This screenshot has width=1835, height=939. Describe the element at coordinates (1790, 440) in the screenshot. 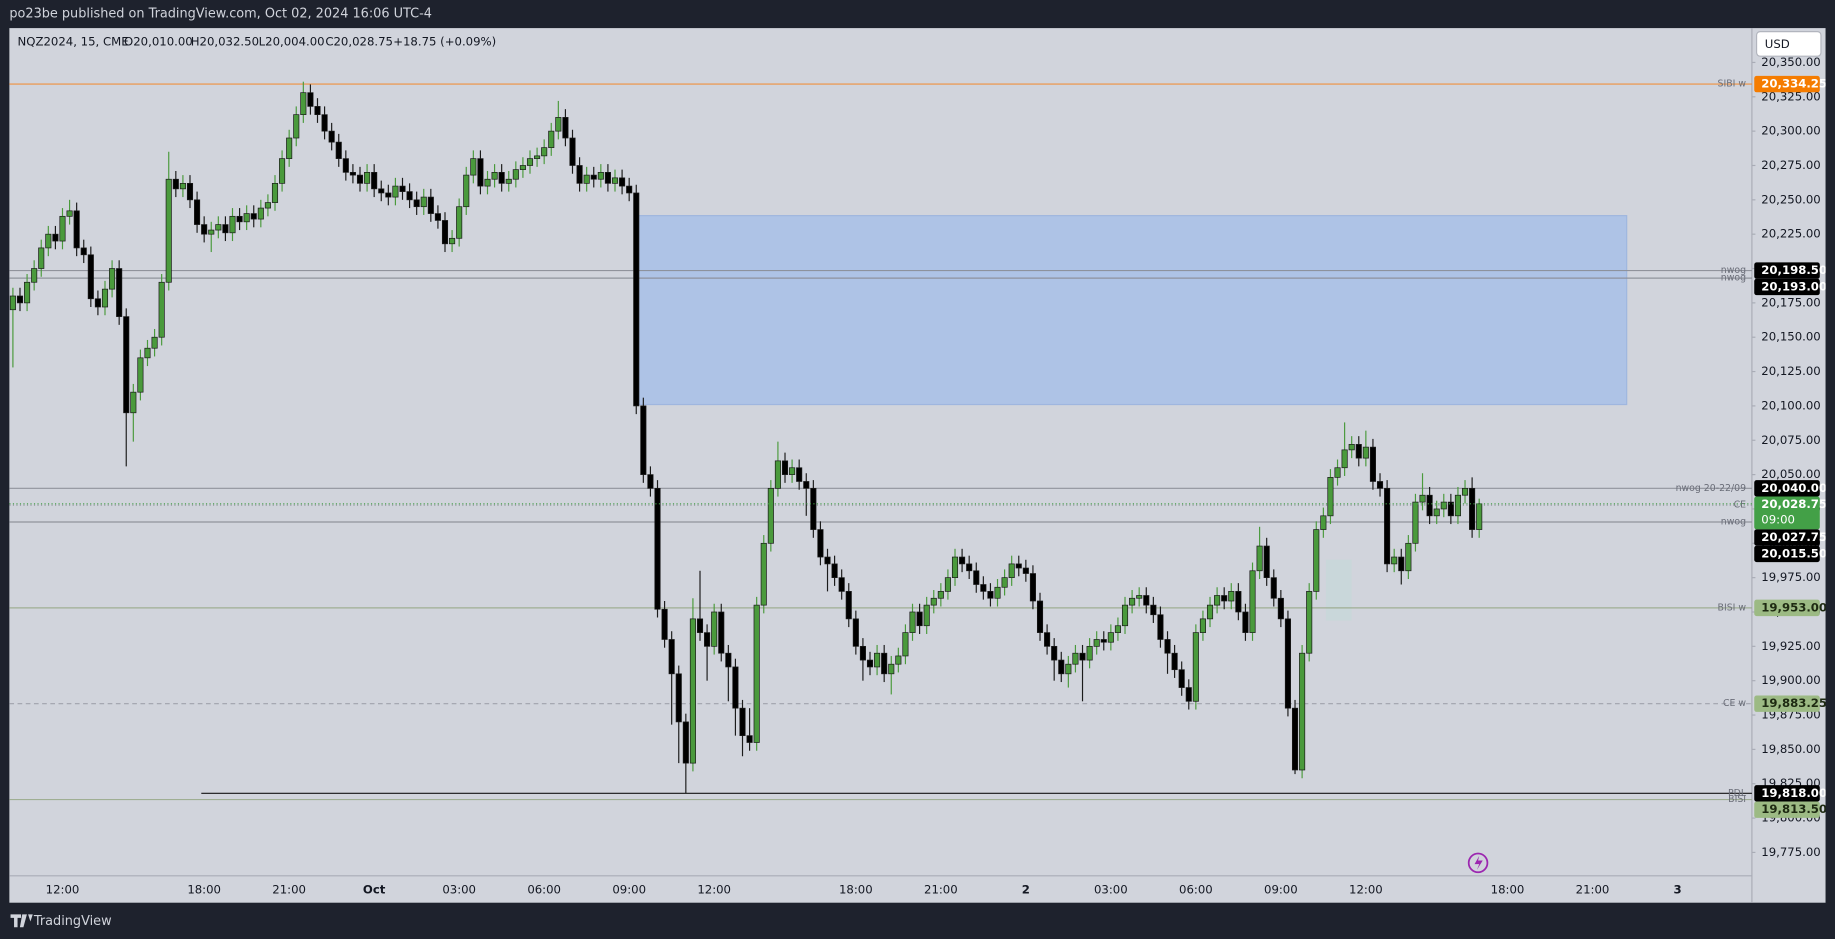

I see `y-tick-label: 20,075.00` at that location.